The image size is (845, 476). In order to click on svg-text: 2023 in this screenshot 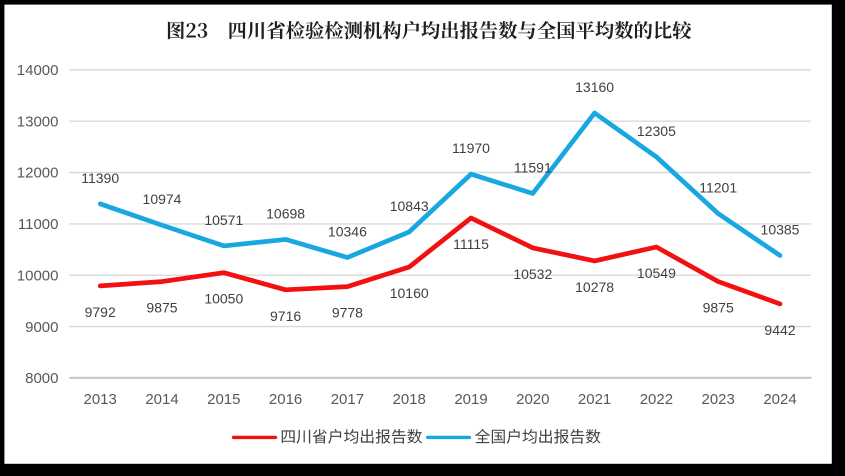, I will do `click(718, 399)`.